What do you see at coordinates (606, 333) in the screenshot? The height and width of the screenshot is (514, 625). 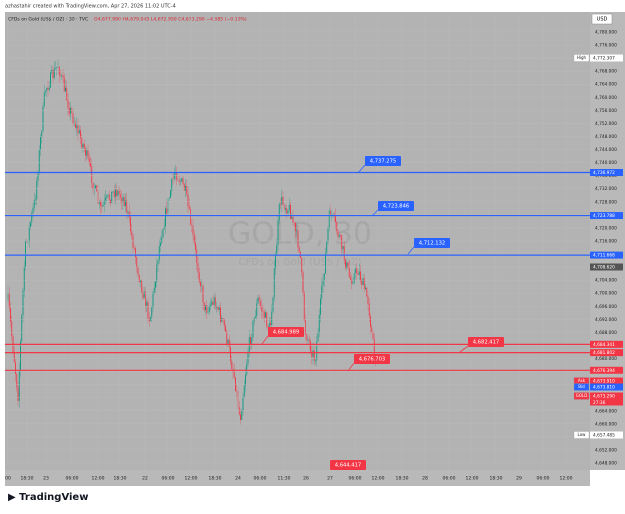 I see `price-label: 4,688.000` at bounding box center [606, 333].